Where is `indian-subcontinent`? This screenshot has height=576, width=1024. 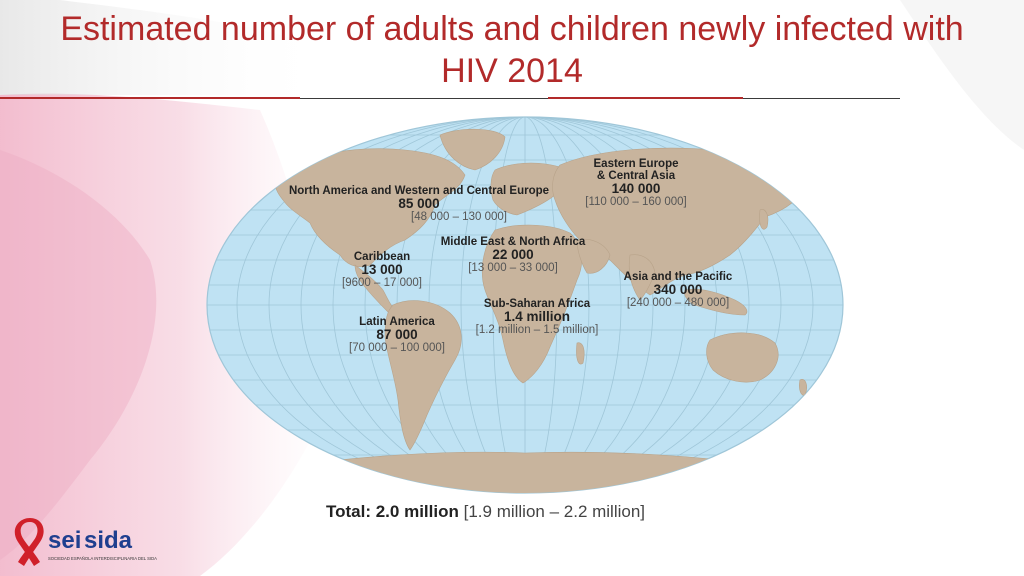 indian-subcontinent is located at coordinates (642, 277).